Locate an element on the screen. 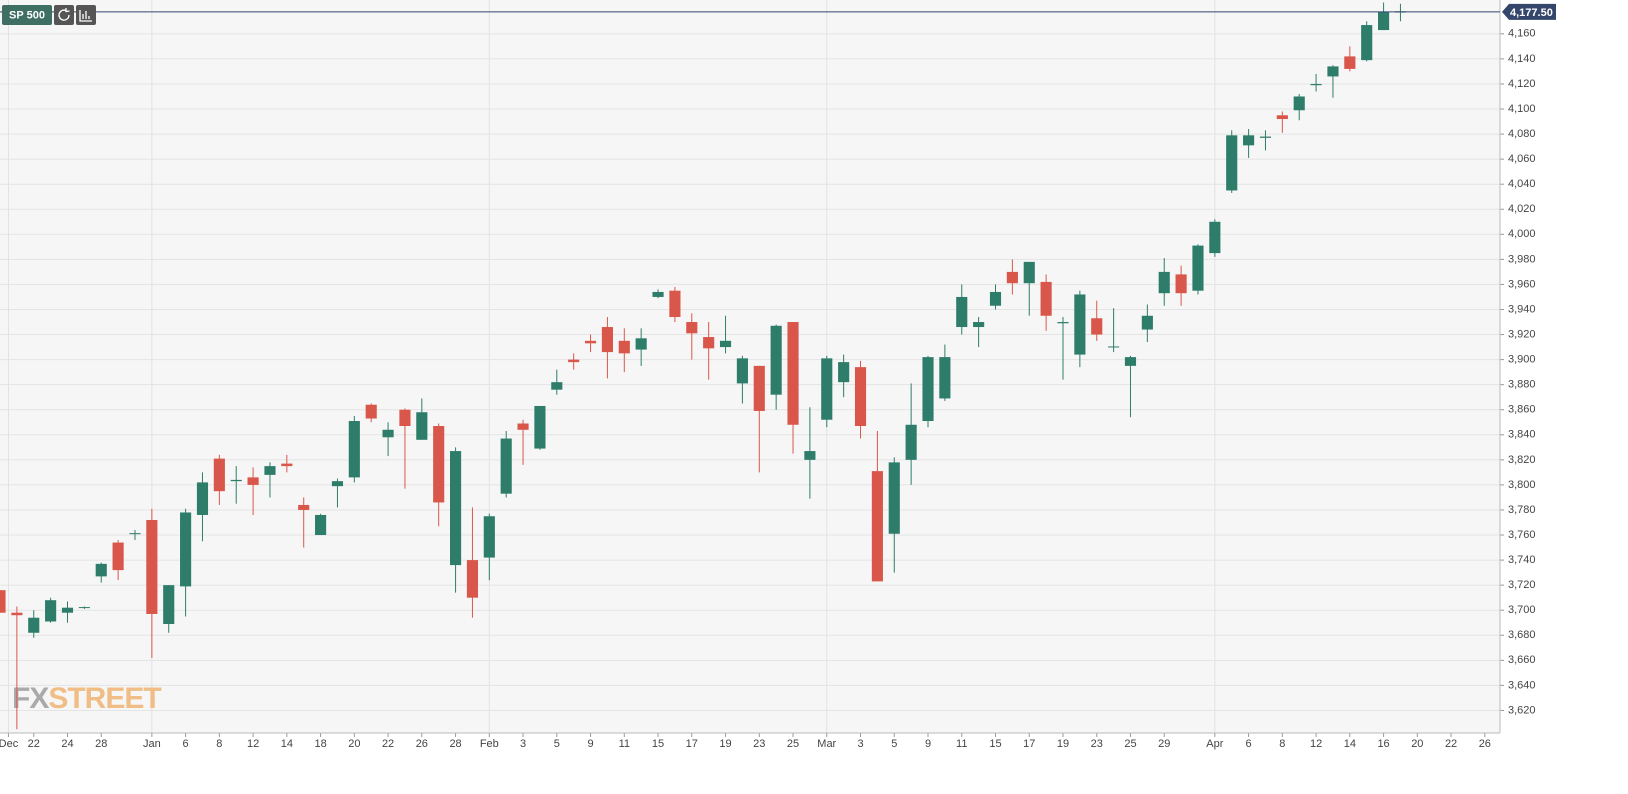 This screenshot has height=794, width=1628. y-tick-label: 3,960 is located at coordinates (1522, 284).